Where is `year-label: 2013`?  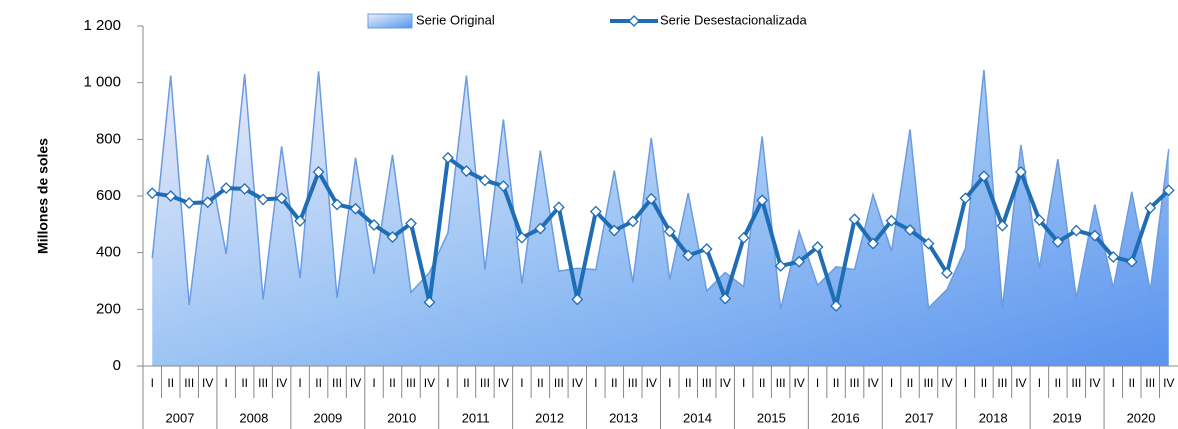 year-label: 2013 is located at coordinates (623, 417).